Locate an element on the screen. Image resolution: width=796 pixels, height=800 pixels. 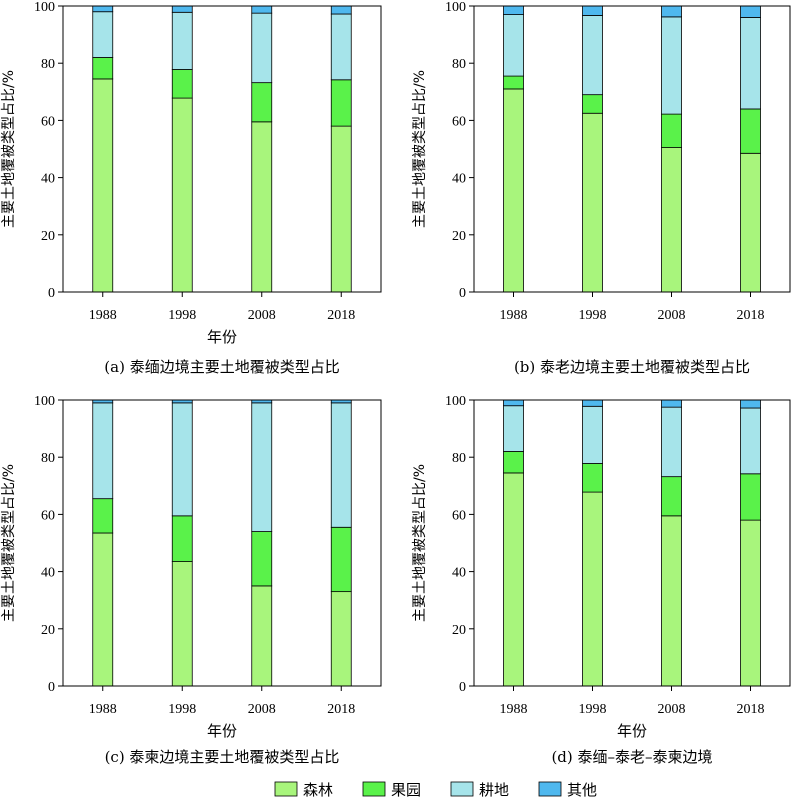
legend-label: 耕地 is located at coordinates (494, 790).